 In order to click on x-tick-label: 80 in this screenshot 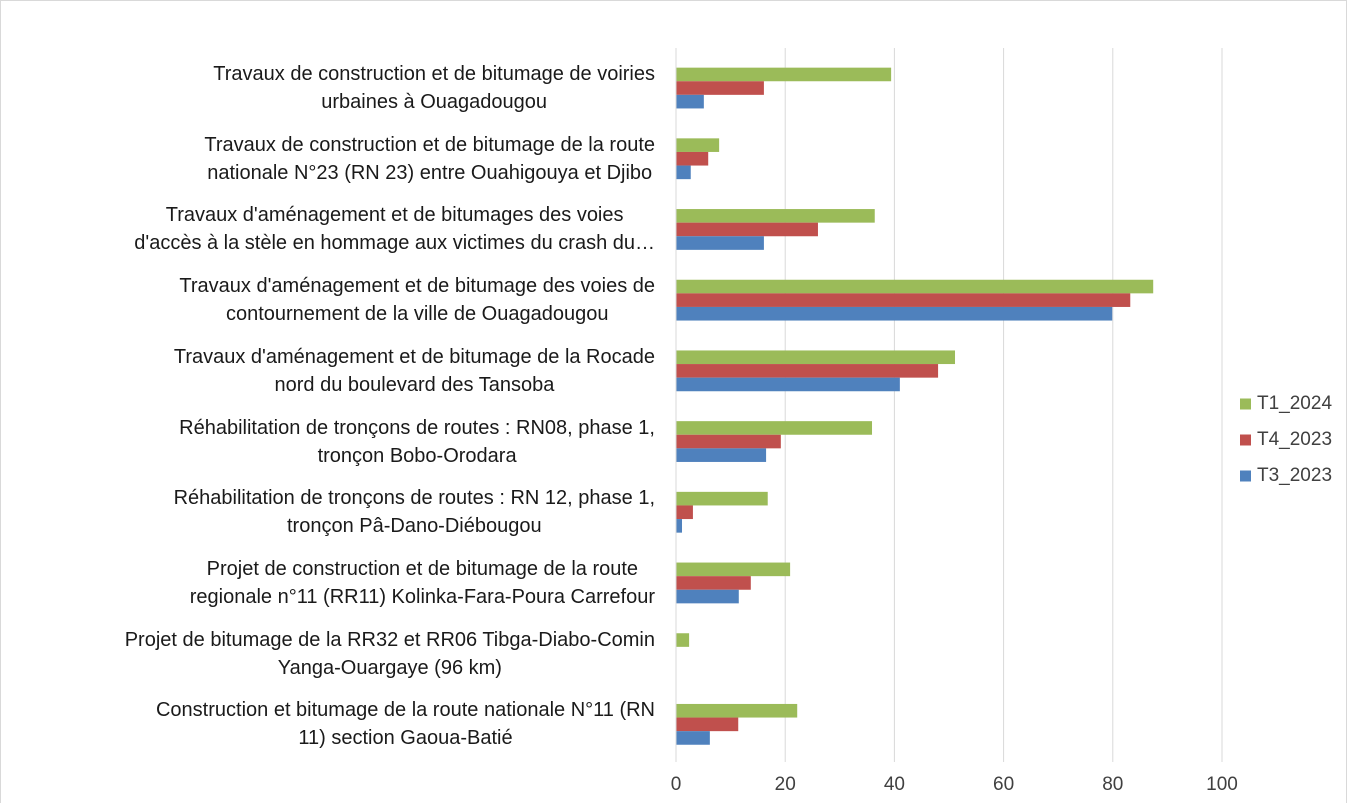, I will do `click(1112, 784)`.